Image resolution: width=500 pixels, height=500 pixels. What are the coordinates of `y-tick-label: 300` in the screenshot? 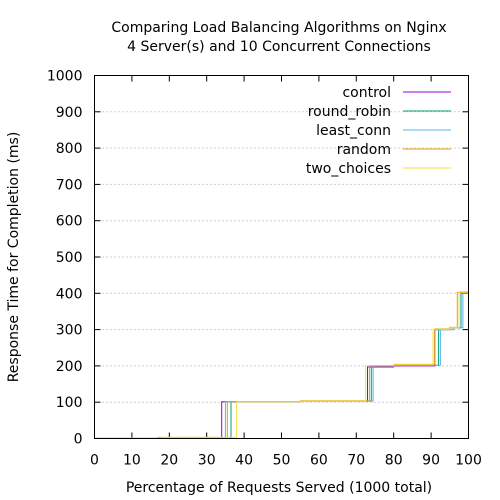 It's located at (69, 331).